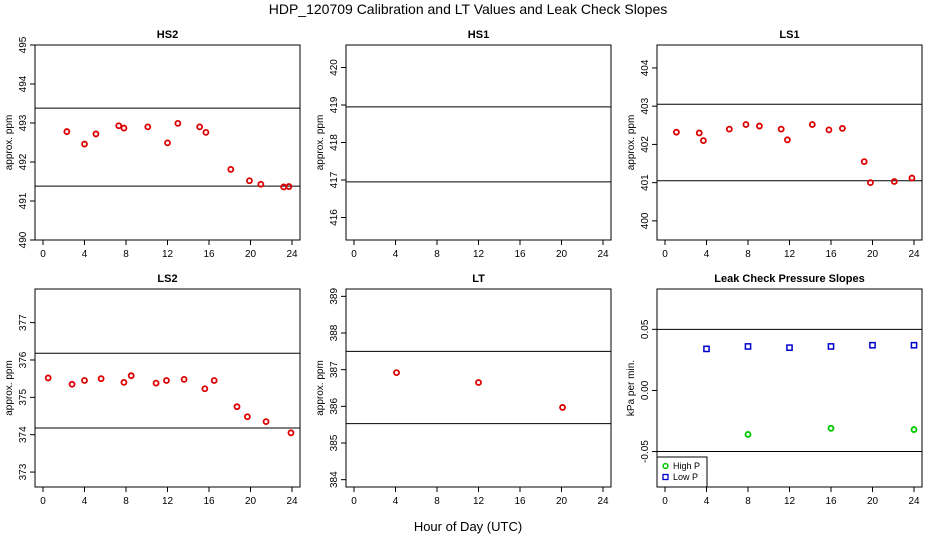  What do you see at coordinates (645, 451) in the screenshot?
I see `y-tick-label: -0.05` at bounding box center [645, 451].